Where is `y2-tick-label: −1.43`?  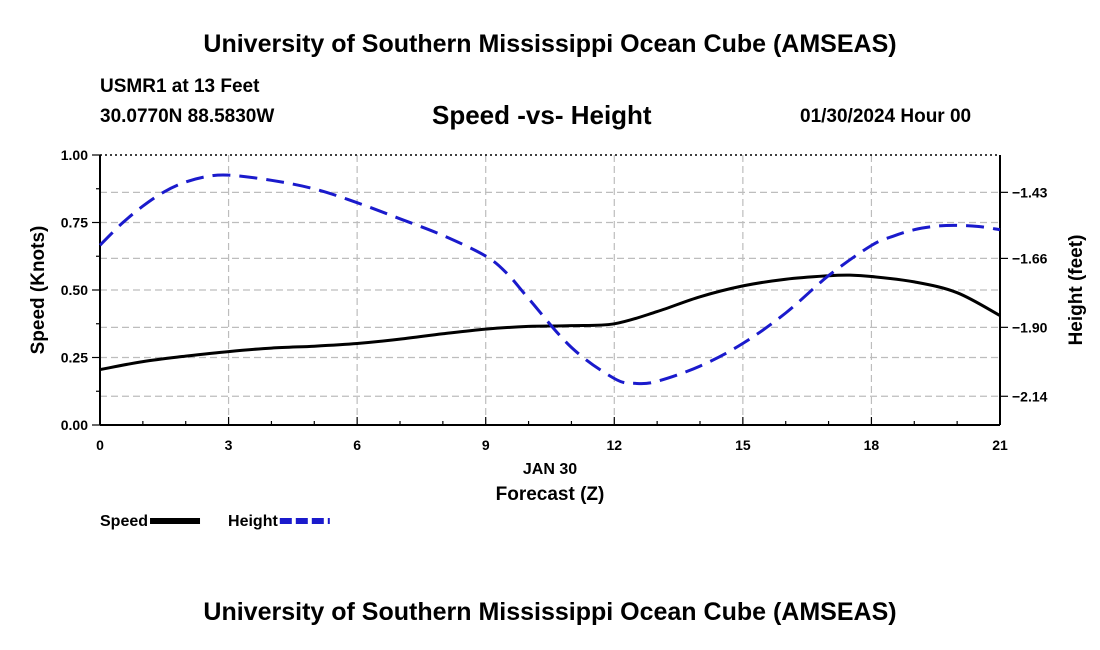
y2-tick-label: −1.43 is located at coordinates (1030, 192).